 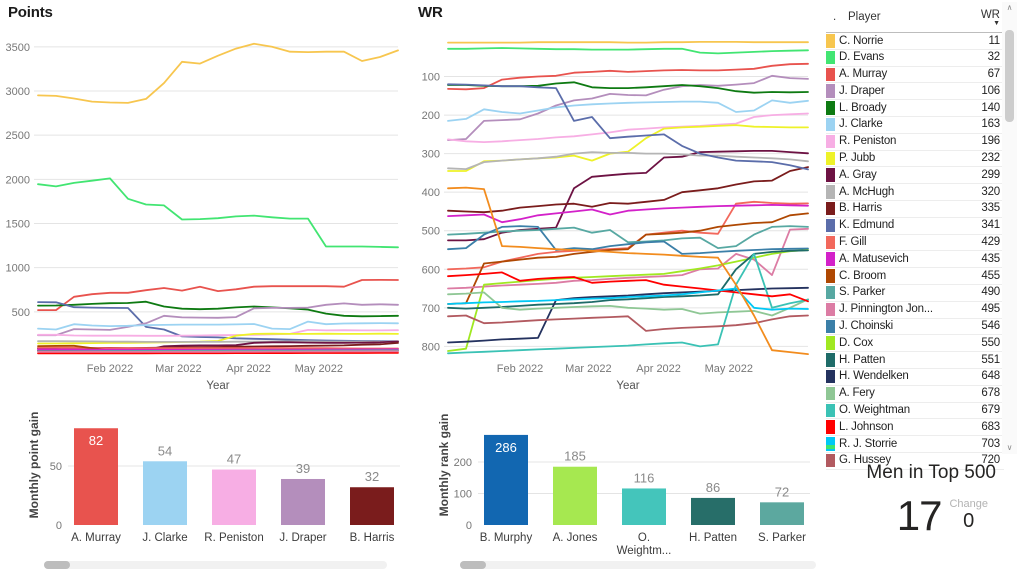 What do you see at coordinates (217, 386) in the screenshot?
I see `svg-text: Year` at bounding box center [217, 386].